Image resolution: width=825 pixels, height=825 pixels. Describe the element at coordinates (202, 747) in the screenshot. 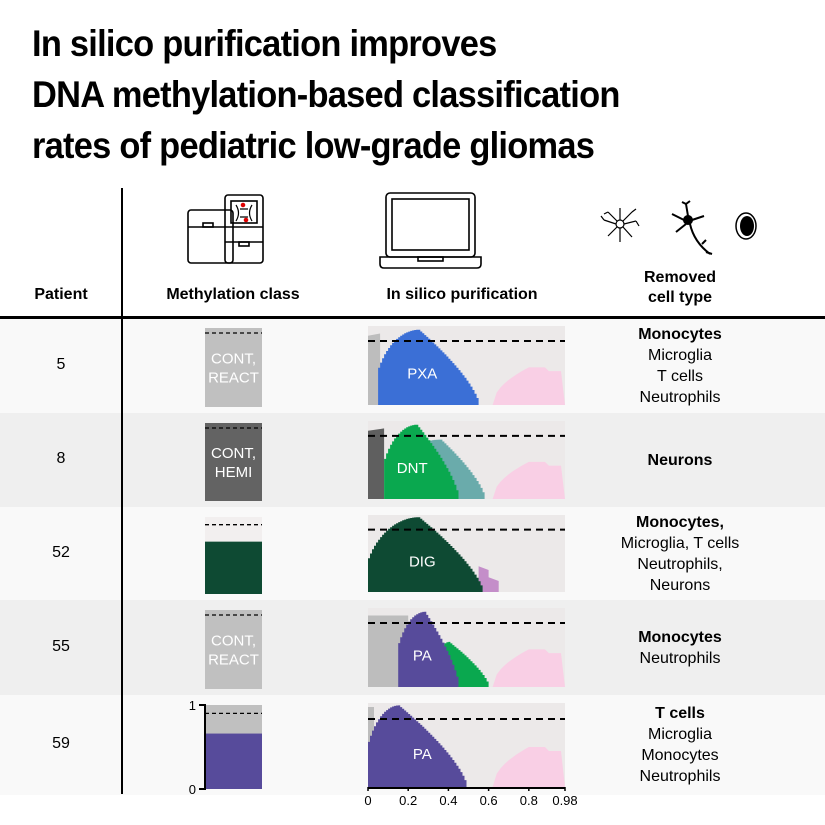

I see `class-axis` at that location.